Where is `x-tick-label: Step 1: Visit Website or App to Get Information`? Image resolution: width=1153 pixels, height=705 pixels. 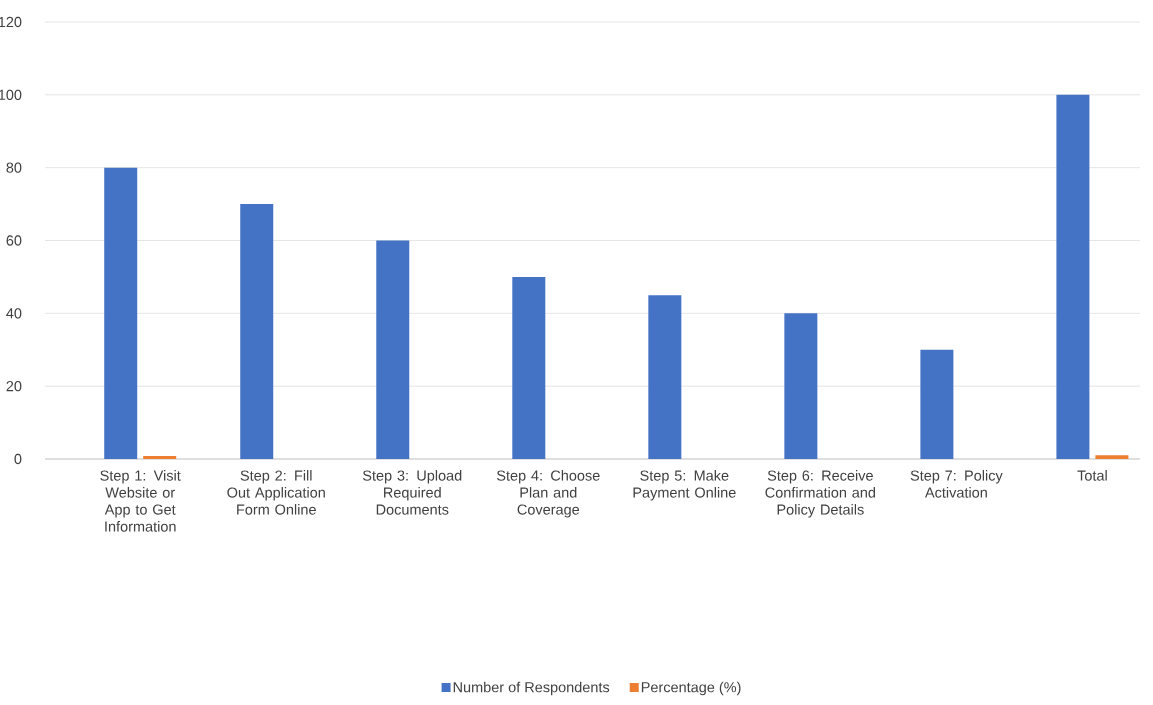
x-tick-label: Step 1: Visit Website or App to Get Information is located at coordinates (140, 501).